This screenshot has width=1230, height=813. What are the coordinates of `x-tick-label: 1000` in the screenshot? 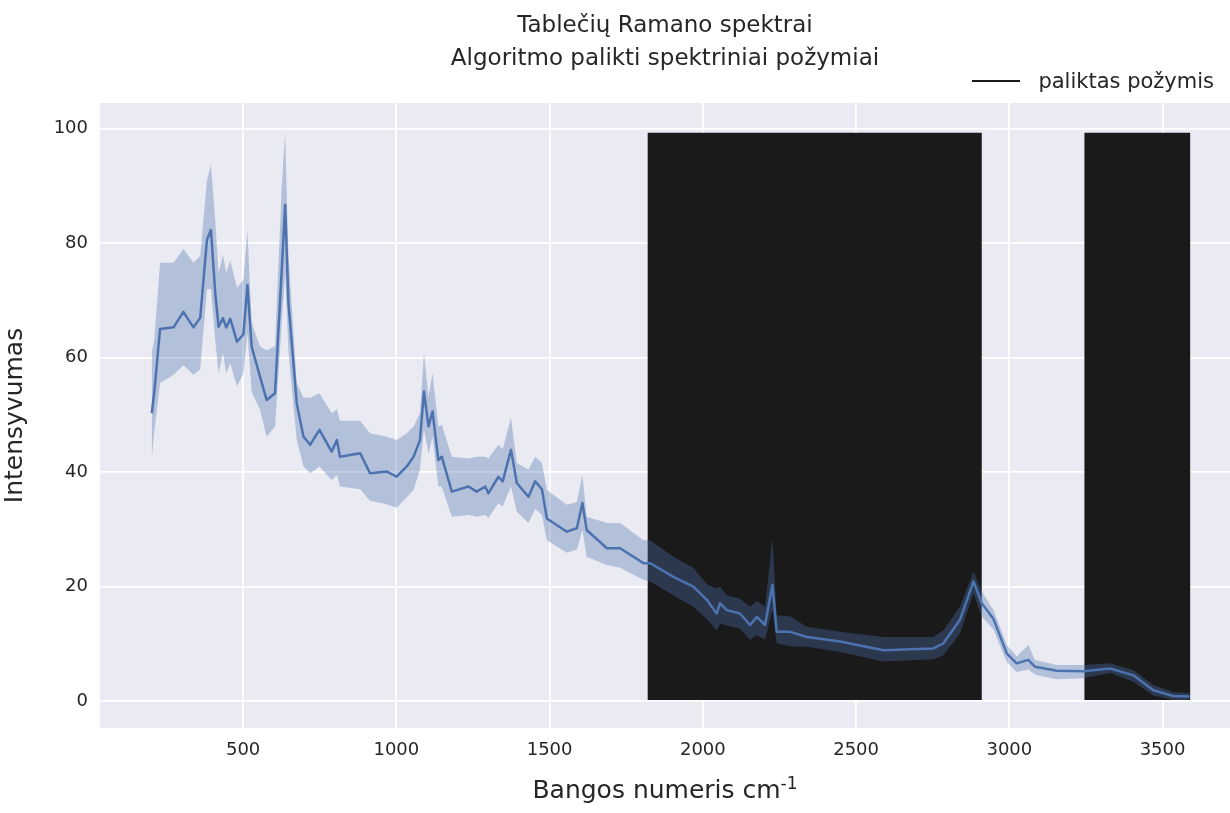 It's located at (396, 749).